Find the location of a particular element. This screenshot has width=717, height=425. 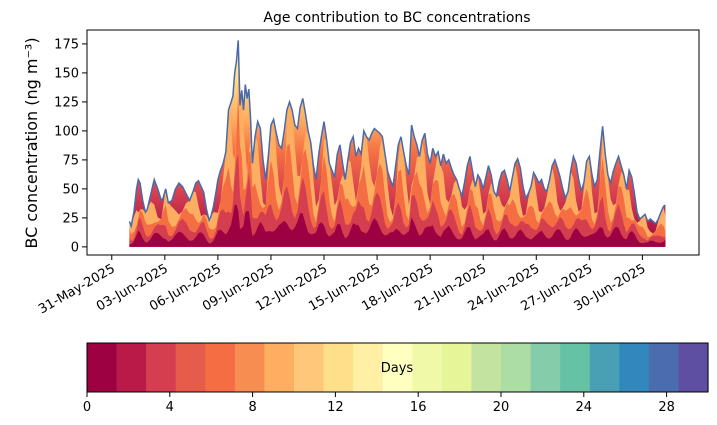

y-axis: 0 25 50 75 100 125 150 175 is located at coordinates (70, 146).